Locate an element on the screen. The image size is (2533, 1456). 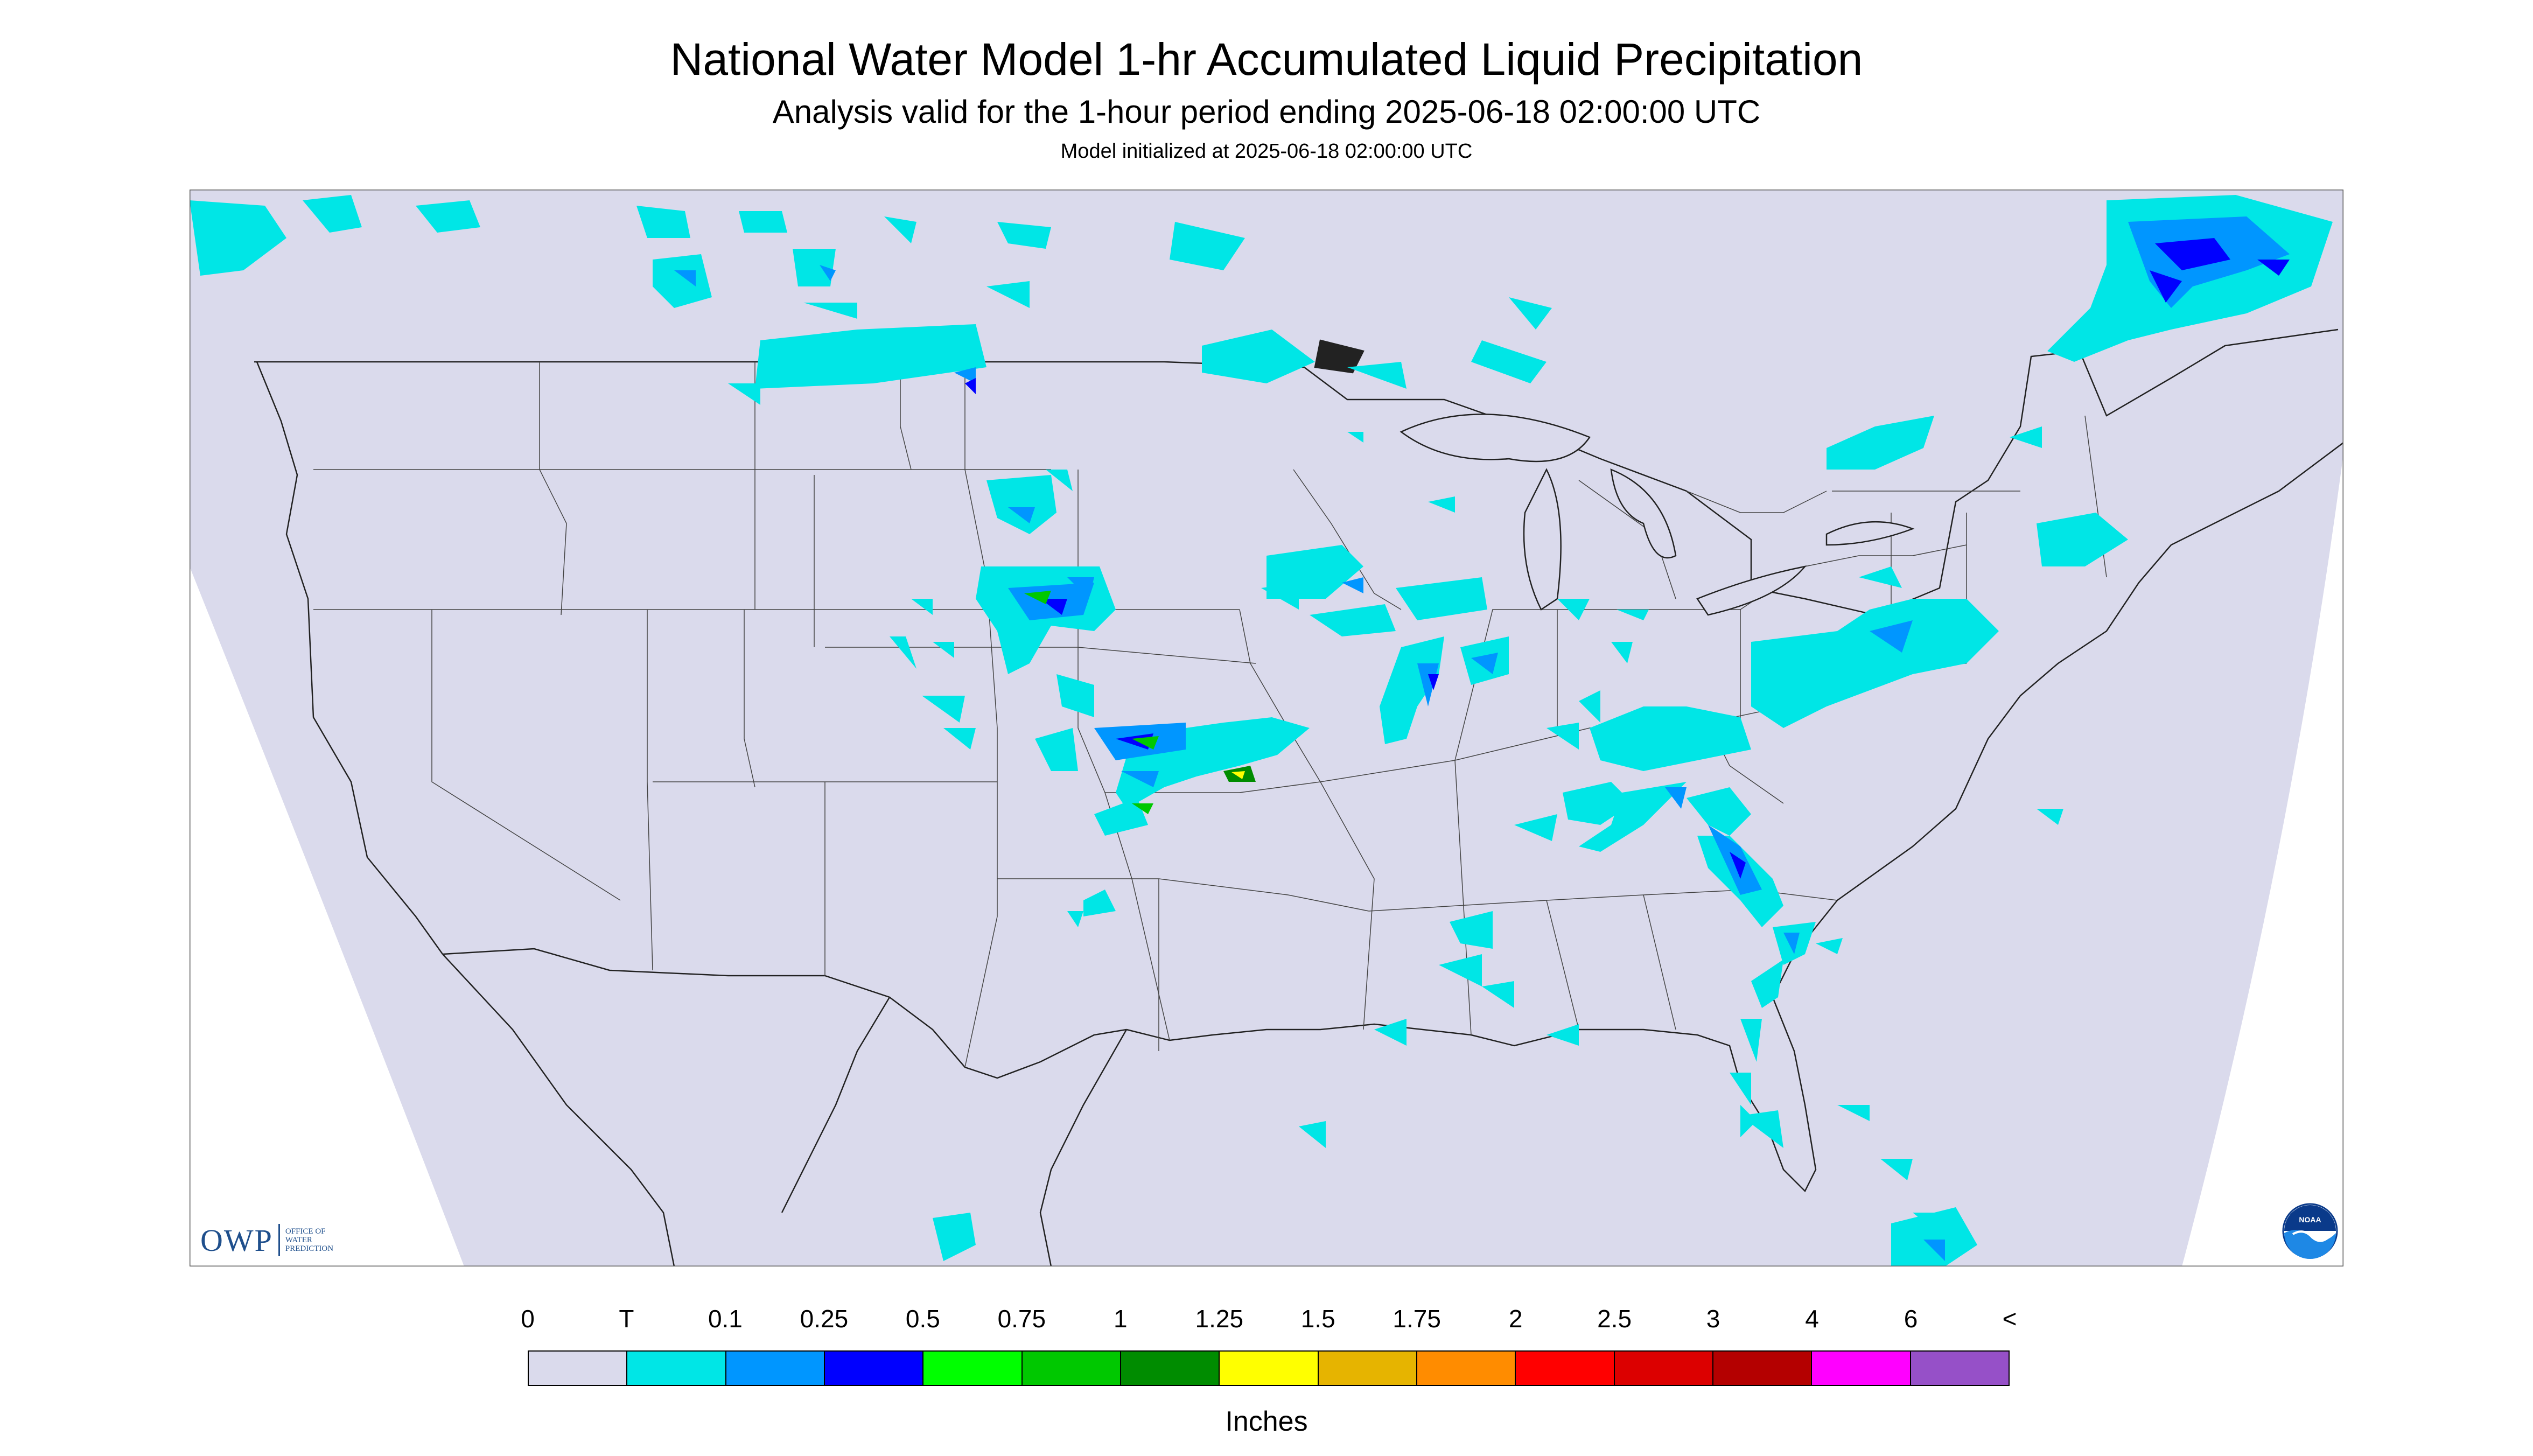
legend-tick-label: 0.1 is located at coordinates (725, 1319).